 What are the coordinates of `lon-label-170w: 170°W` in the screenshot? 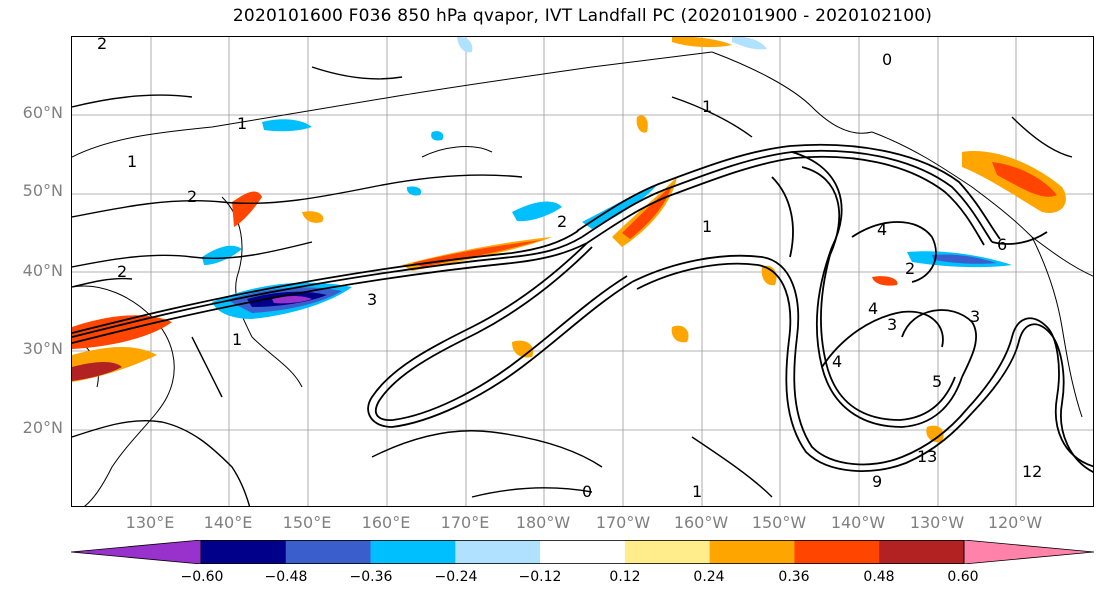 It's located at (623, 522).